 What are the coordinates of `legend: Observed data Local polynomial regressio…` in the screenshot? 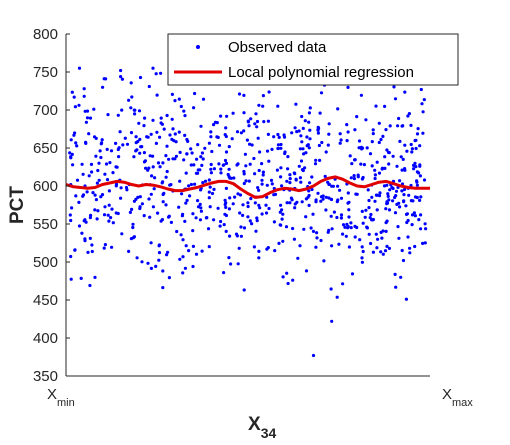 It's located at (313, 59).